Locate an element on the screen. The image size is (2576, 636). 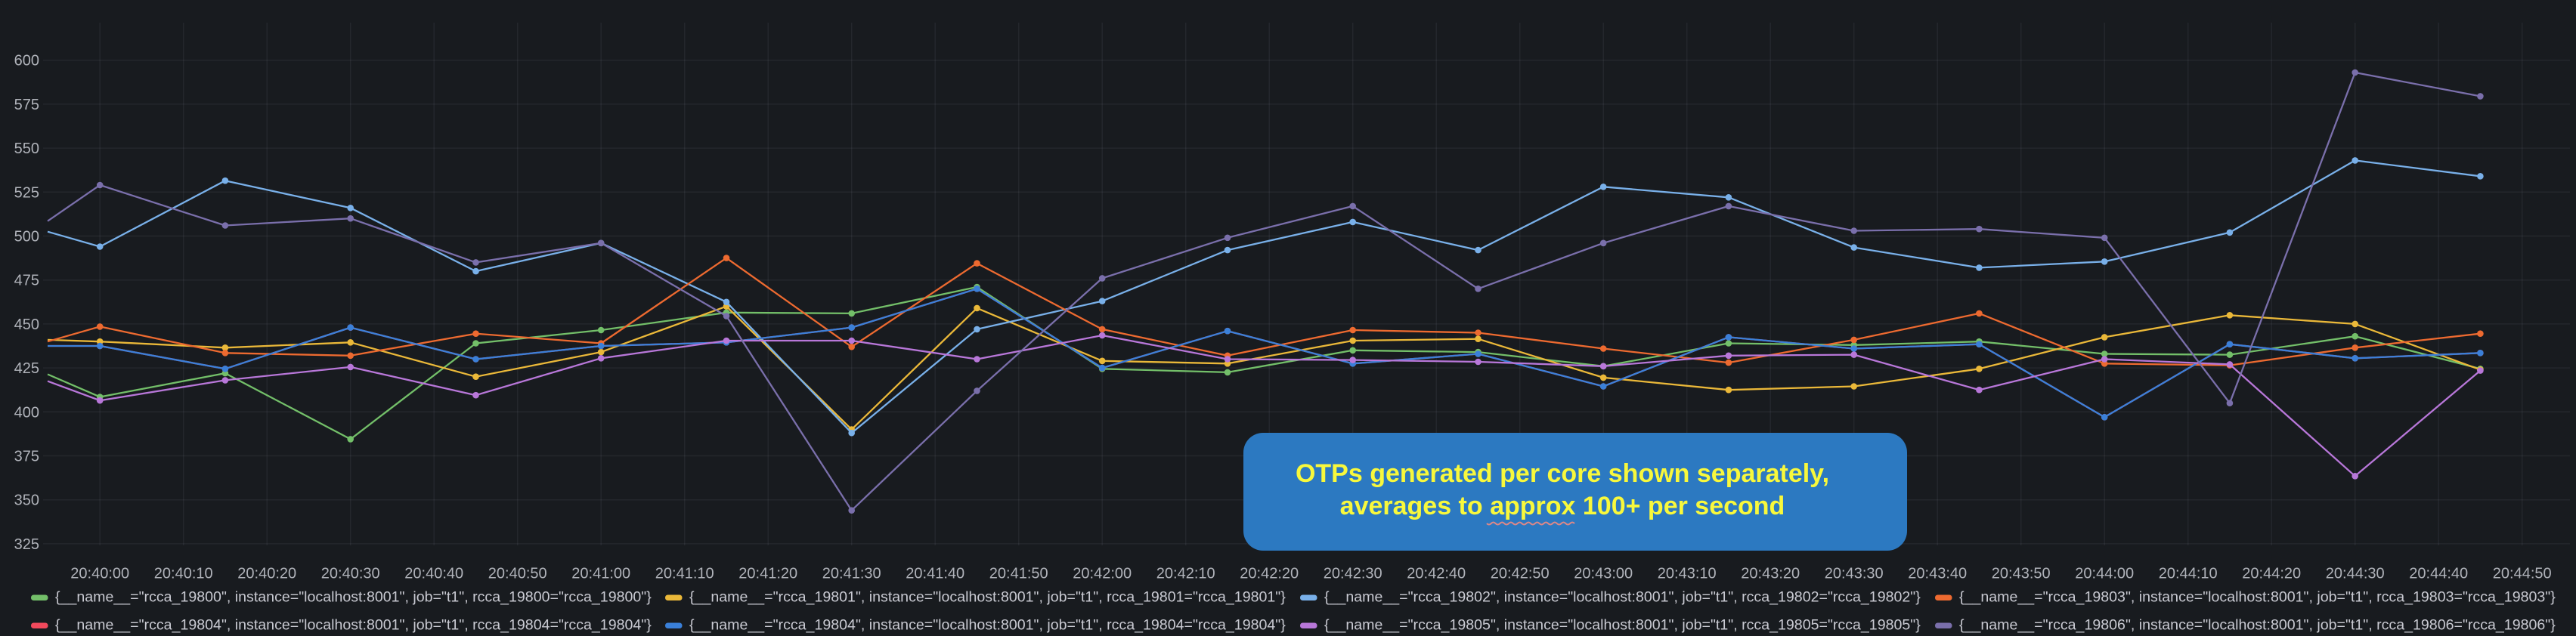
svg-text: 20:42:10 is located at coordinates (1185, 574).